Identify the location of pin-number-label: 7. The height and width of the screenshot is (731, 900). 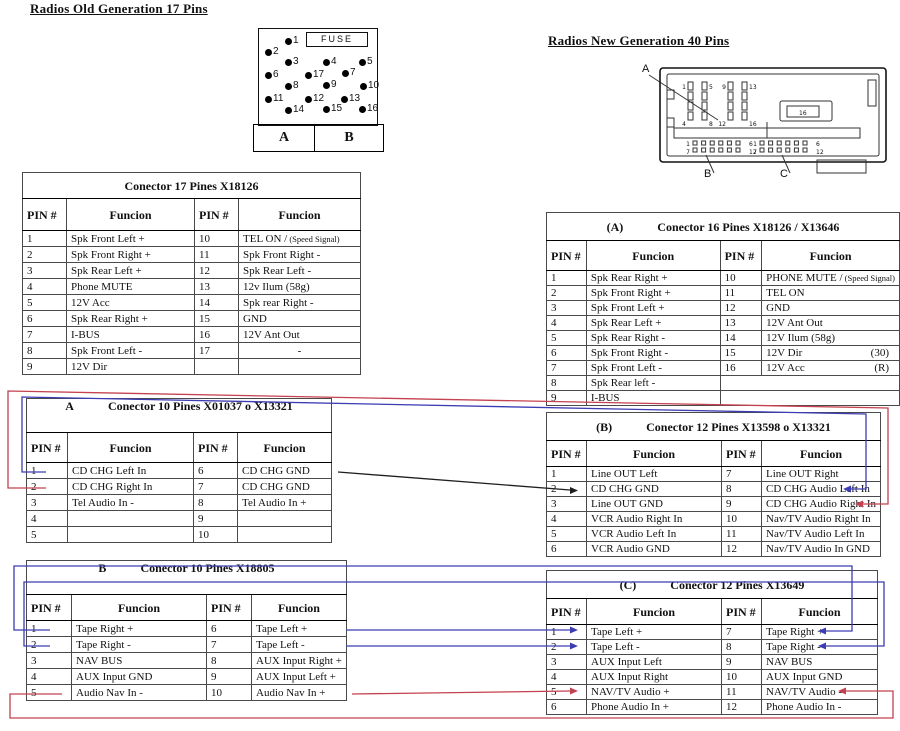
(353, 72).